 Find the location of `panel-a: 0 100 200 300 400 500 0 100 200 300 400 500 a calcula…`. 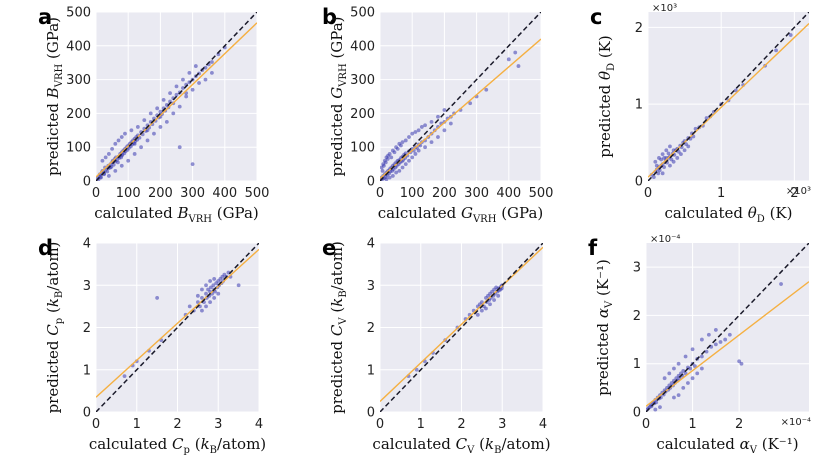

panel-a: 0 100 200 300 400 500 0 100 200 300 400 500 a calcula… is located at coordinates (153, 115).